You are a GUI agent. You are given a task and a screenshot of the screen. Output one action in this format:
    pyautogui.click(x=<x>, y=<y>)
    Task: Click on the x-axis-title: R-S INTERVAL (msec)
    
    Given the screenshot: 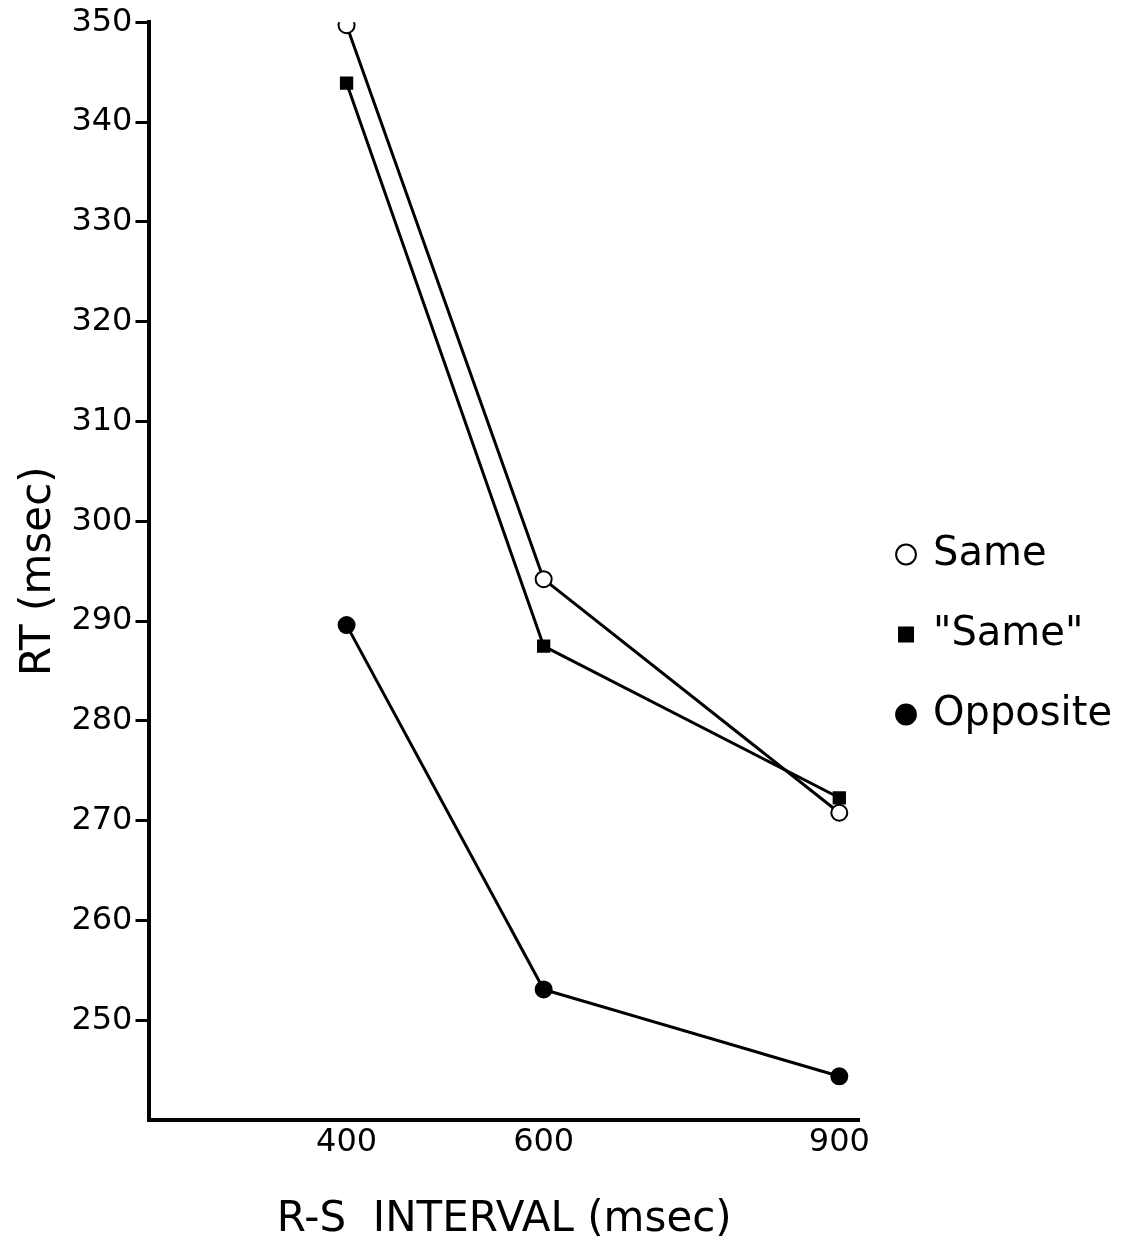 What is the action you would take?
    pyautogui.click(x=504, y=1216)
    